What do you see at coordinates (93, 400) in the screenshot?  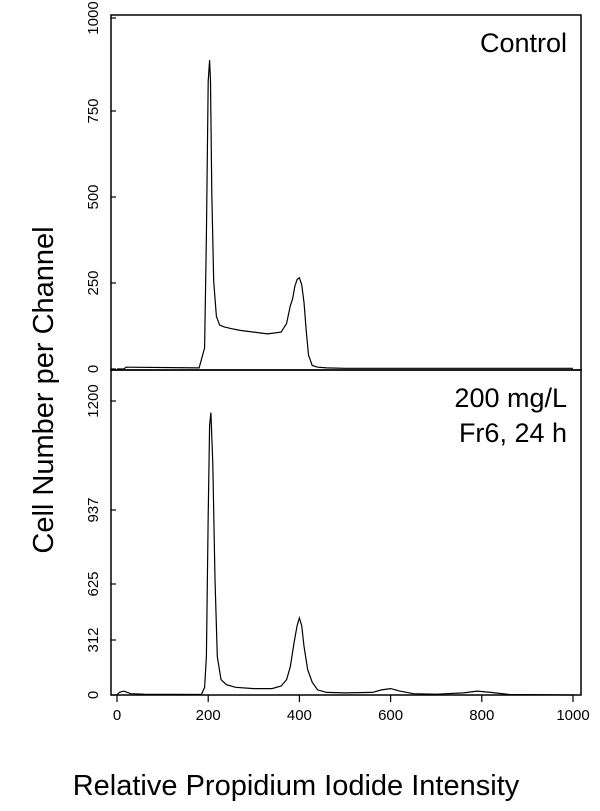 I see `y-tick-label: 1200` at bounding box center [93, 400].